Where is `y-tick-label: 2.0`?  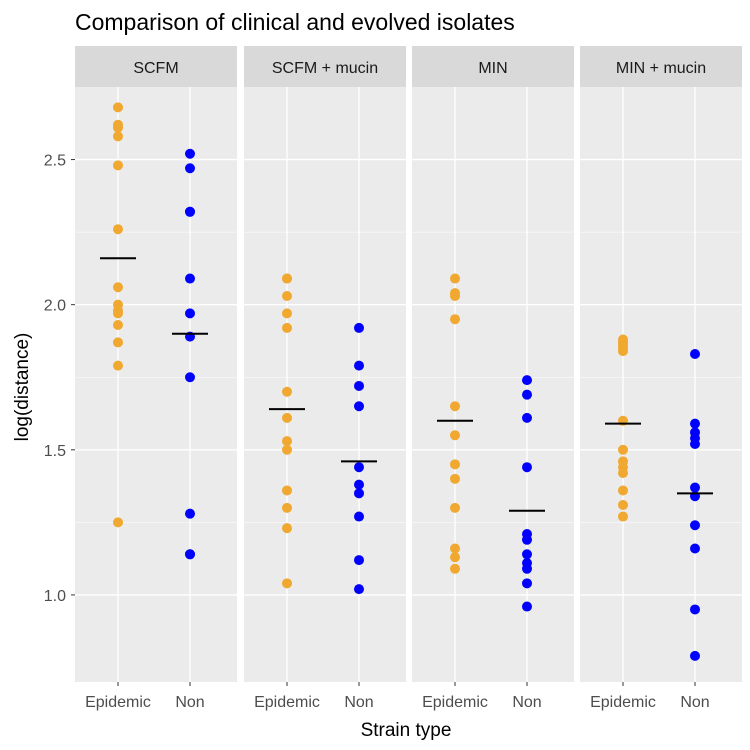
y-tick-label: 2.0 is located at coordinates (55, 306).